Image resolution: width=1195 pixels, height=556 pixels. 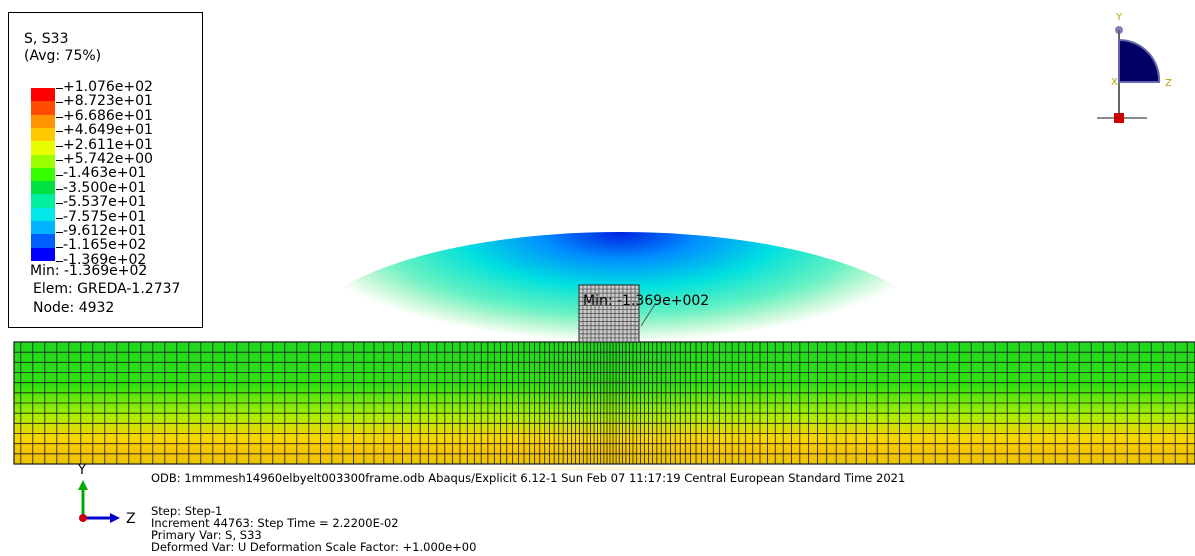 What do you see at coordinates (275, 523) in the screenshot?
I see `increment-info: Increment 44763: Step Time = 2.2200E-02` at bounding box center [275, 523].